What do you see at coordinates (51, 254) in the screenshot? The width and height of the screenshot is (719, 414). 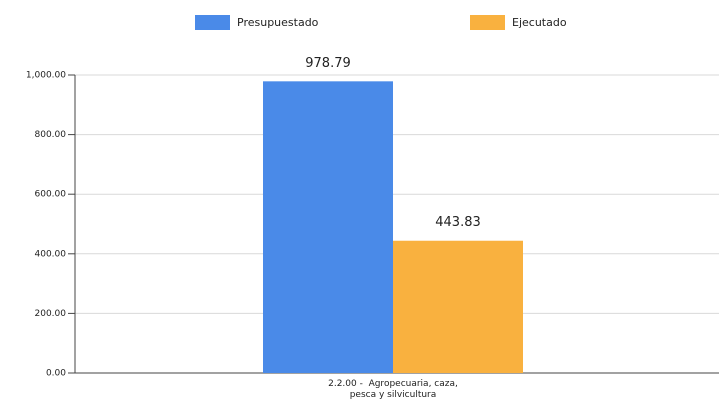 I see `y-tick-label: 400.00` at bounding box center [51, 254].